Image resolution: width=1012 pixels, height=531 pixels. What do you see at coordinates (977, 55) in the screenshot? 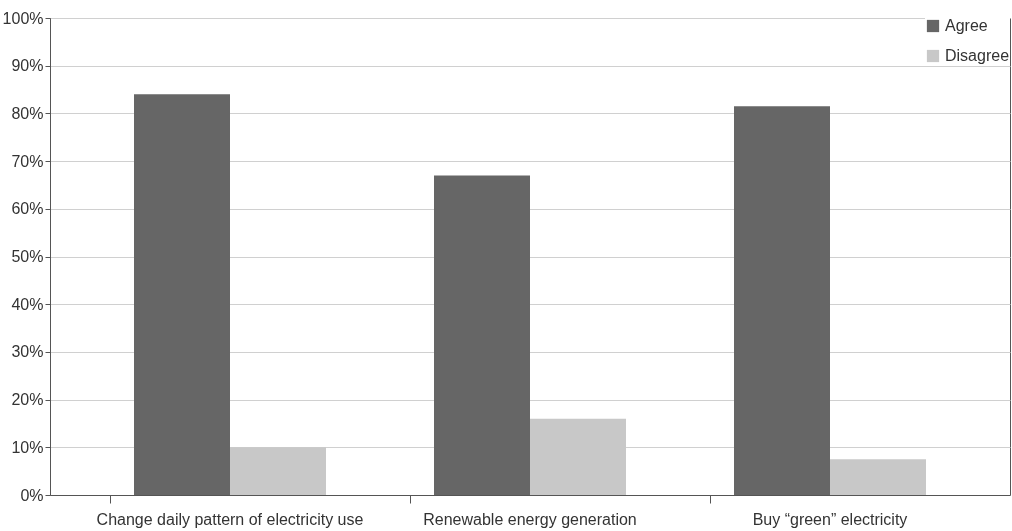
I see `legend-label: Disagree` at bounding box center [977, 55].